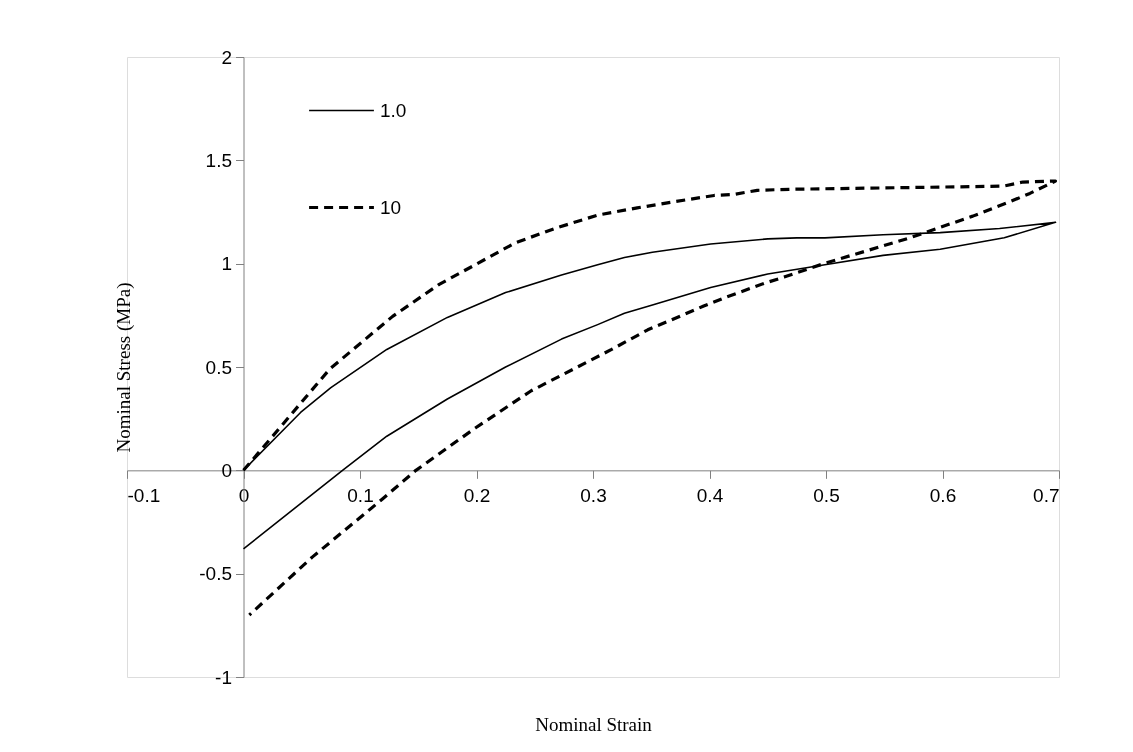  I want to click on legend-label: 1.0, so click(393, 110).